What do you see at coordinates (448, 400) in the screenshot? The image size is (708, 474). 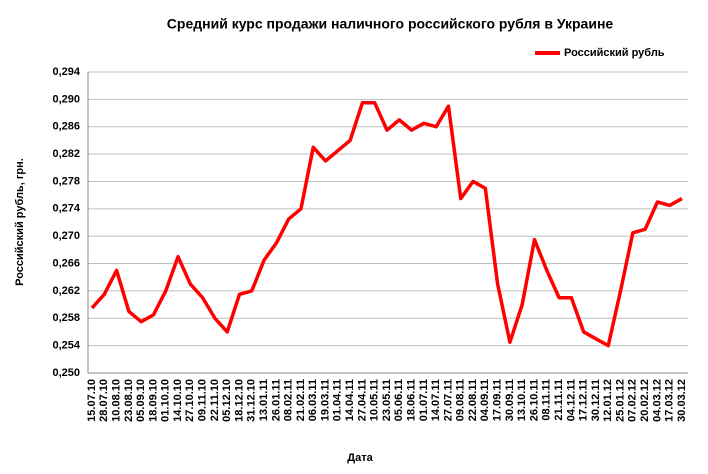 I see `x-tick-label: 27.07.11` at bounding box center [448, 400].